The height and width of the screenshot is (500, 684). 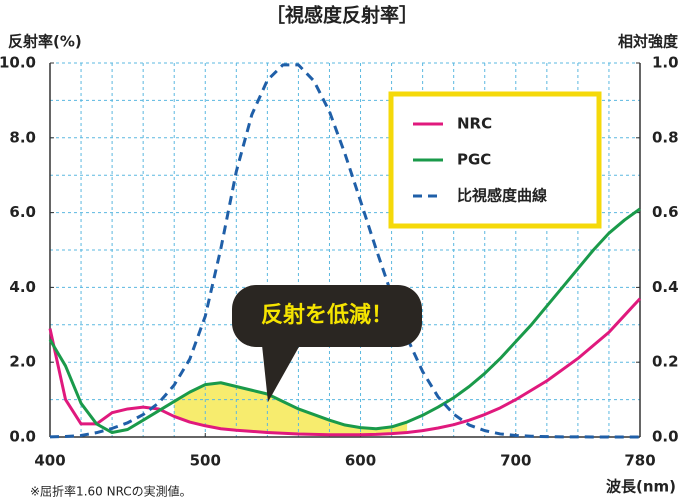 What do you see at coordinates (281, 373) in the screenshot?
I see `callout-tail` at bounding box center [281, 373].